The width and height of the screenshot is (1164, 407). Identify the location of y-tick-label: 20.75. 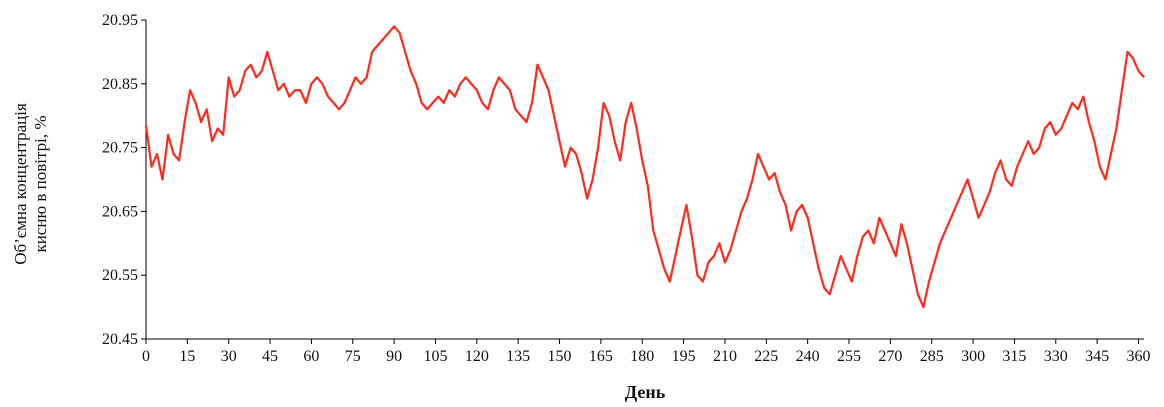
(120, 148).